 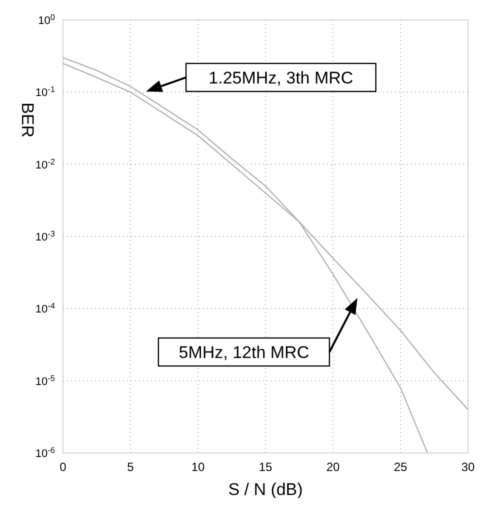 I want to click on y-tick-label: 10$^{-2}$, so click(x=45, y=164).